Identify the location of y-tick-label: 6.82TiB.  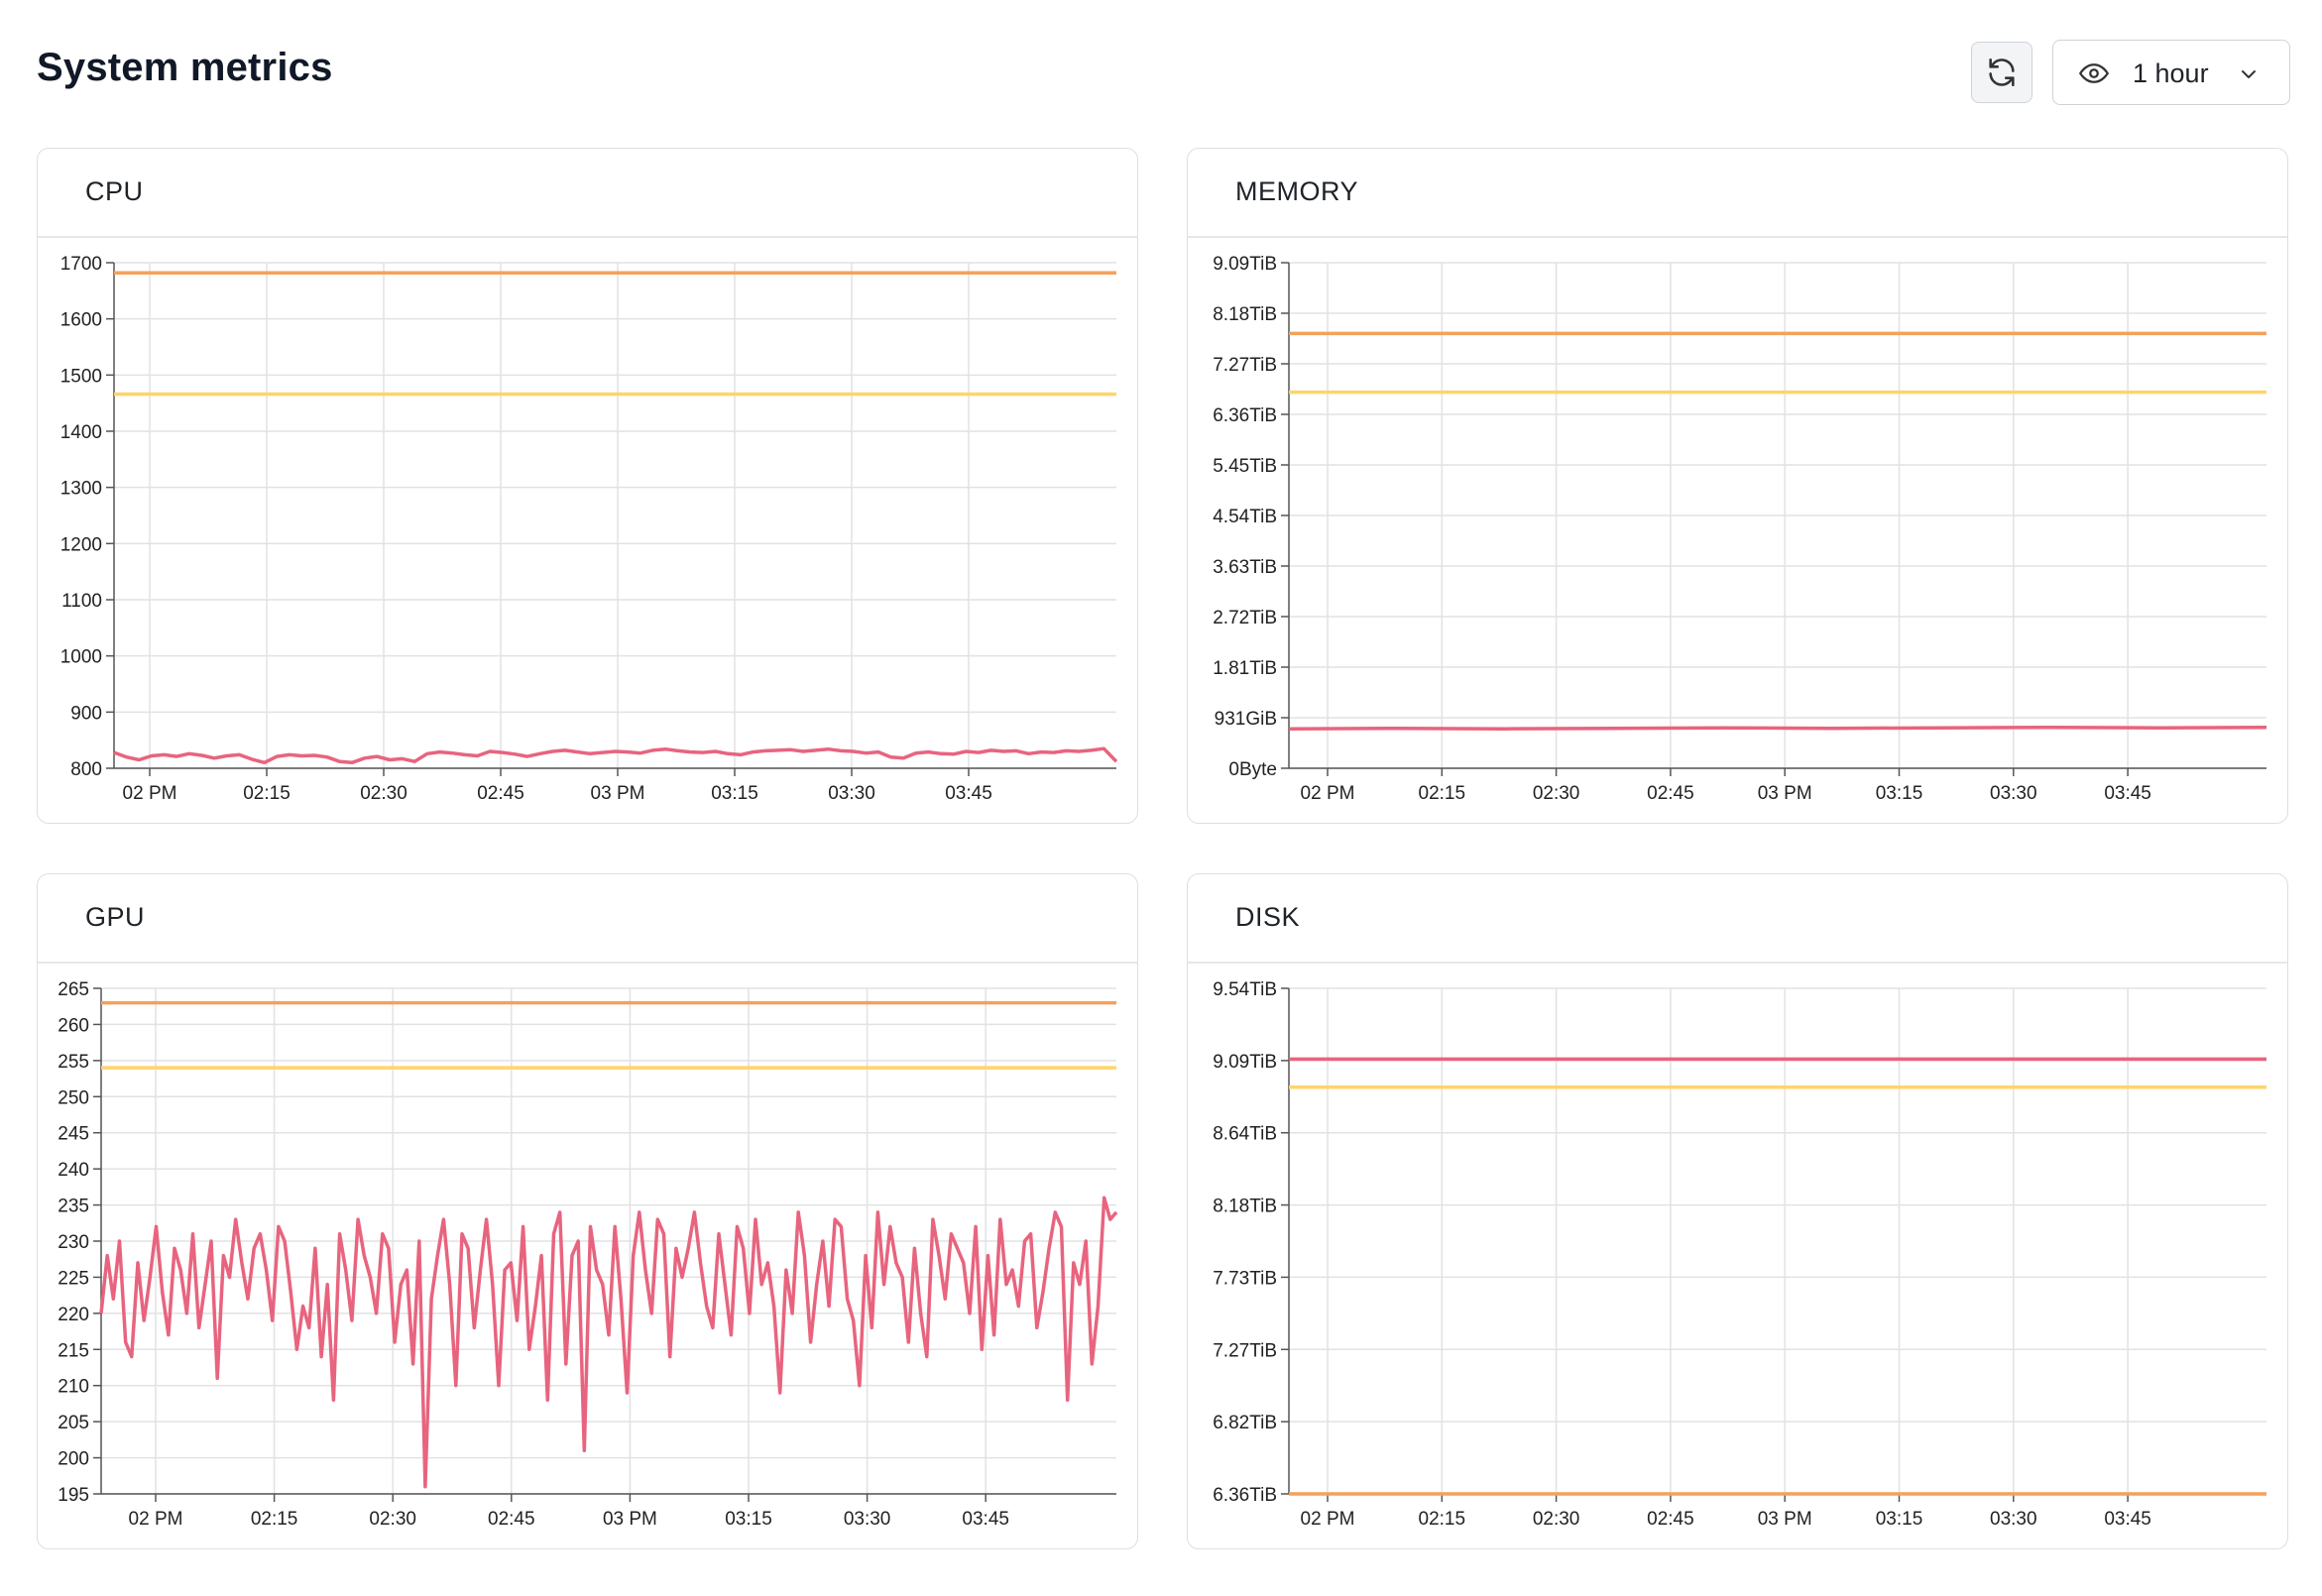
(1245, 1423).